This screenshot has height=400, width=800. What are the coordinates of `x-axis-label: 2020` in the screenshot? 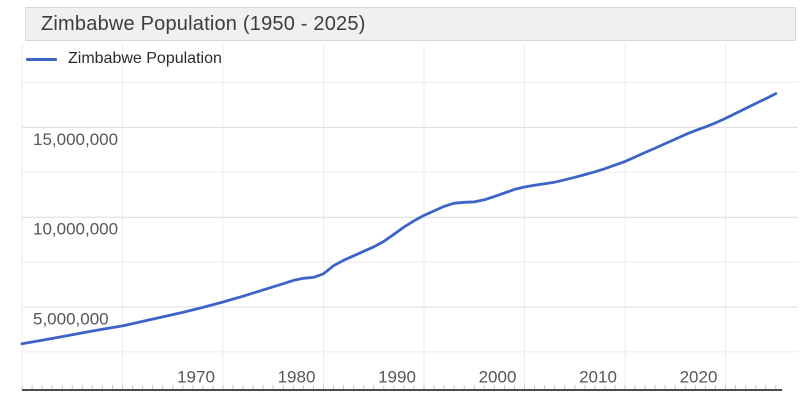 It's located at (699, 376).